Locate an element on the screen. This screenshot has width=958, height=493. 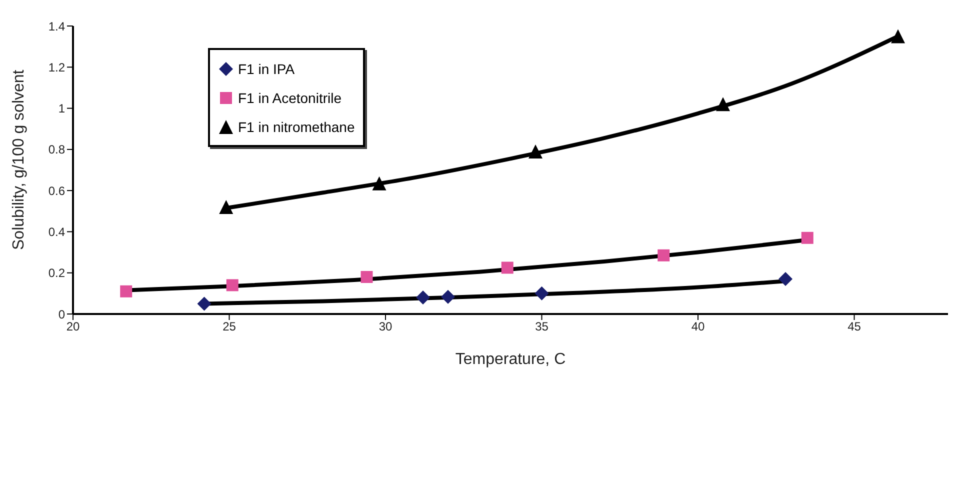
x-axis-title: Temperature, C is located at coordinates (510, 359).